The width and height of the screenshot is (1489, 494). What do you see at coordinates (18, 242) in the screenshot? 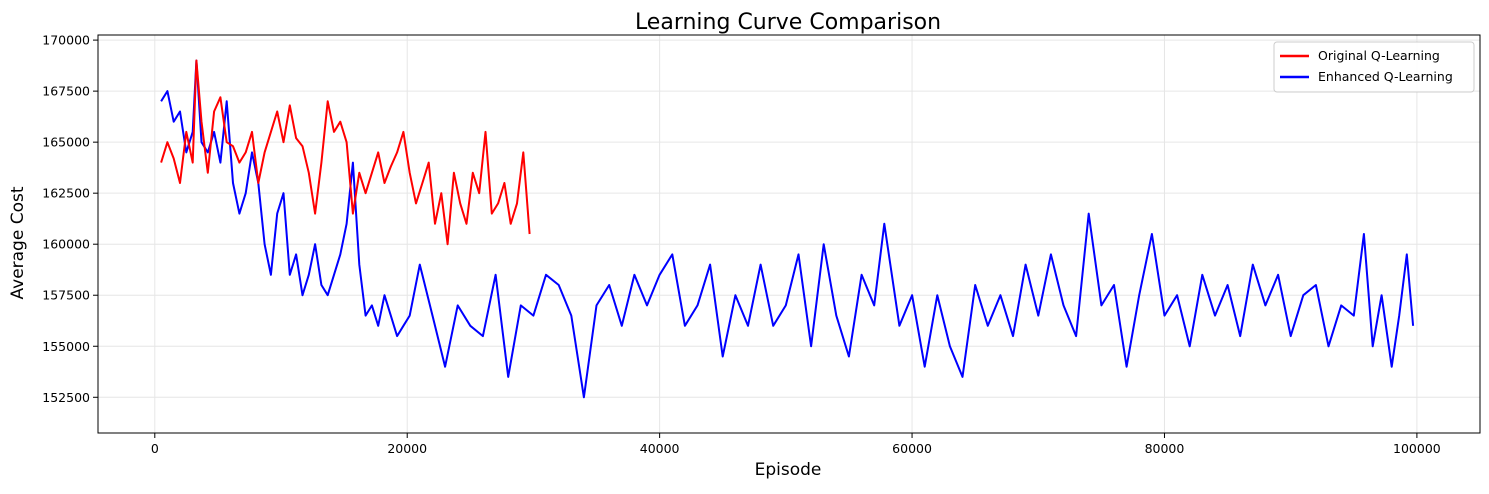
I see `y-axis-label: Average Cost` at bounding box center [18, 242].